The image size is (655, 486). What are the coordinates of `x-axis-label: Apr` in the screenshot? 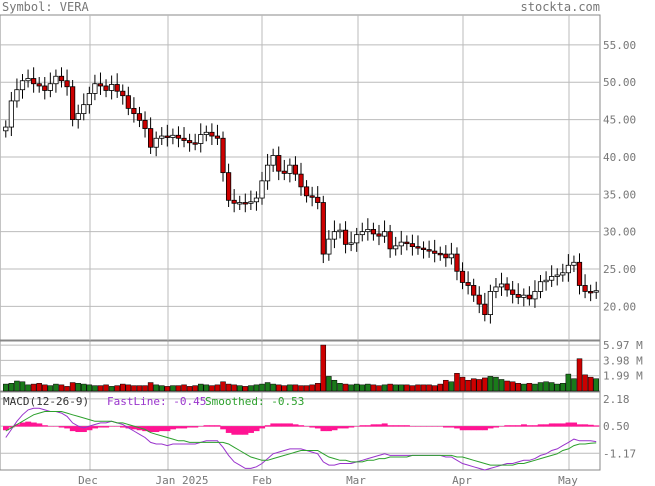 It's located at (462, 480).